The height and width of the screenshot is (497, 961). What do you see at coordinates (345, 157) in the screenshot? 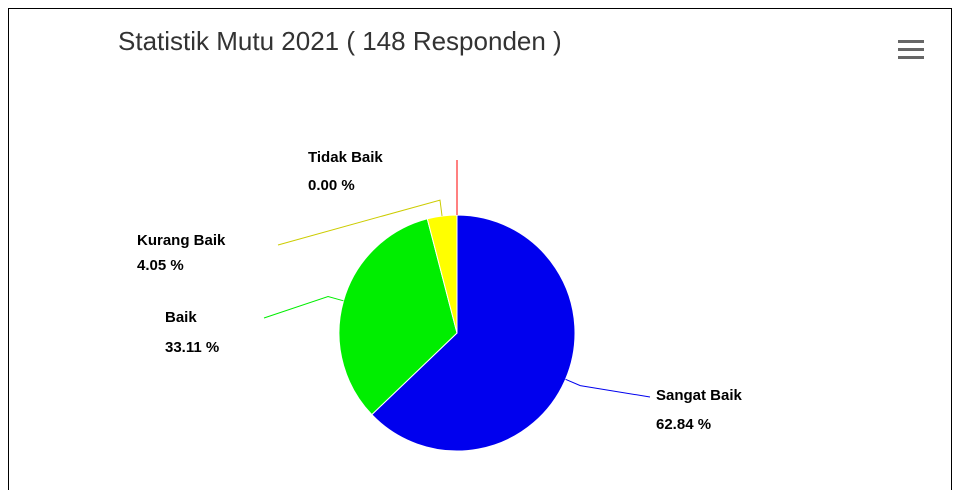
I see `slice-label-tidak-baik: Tidak Baik` at bounding box center [345, 157].